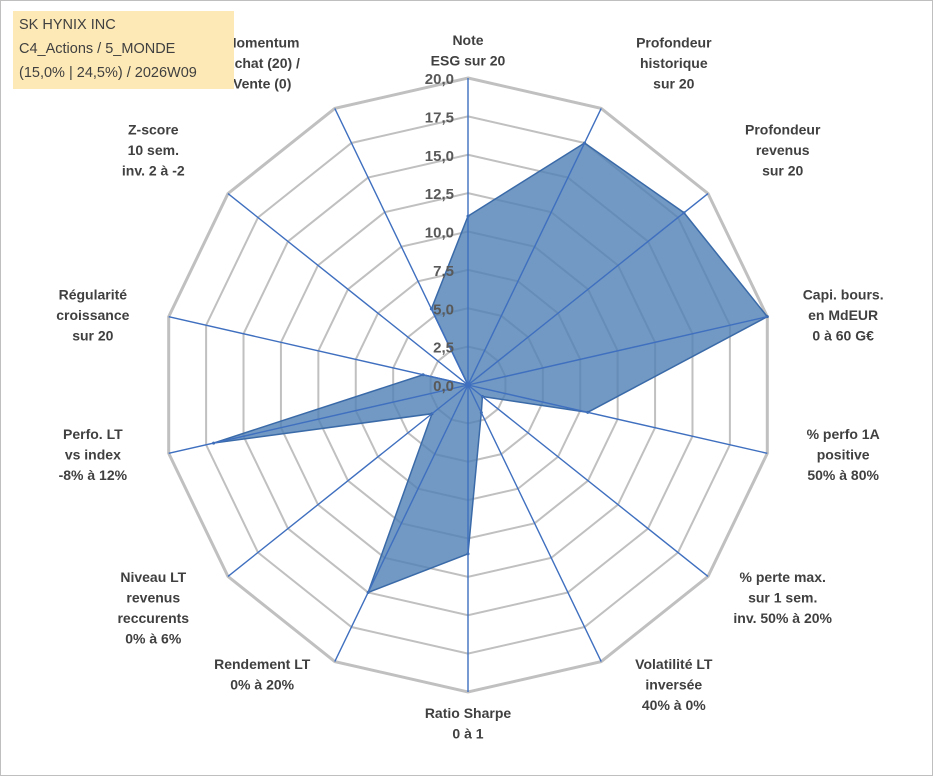 Image resolution: width=933 pixels, height=776 pixels. I want to click on axis-label: Momentum Achat (20) / Vente (0), so click(262, 62).